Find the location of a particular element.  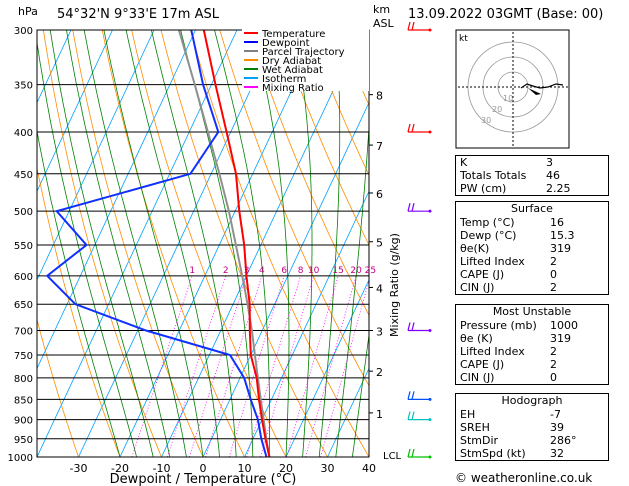

x-axis-label: Dewpoint / Temperature (°C) is located at coordinates (203, 479).